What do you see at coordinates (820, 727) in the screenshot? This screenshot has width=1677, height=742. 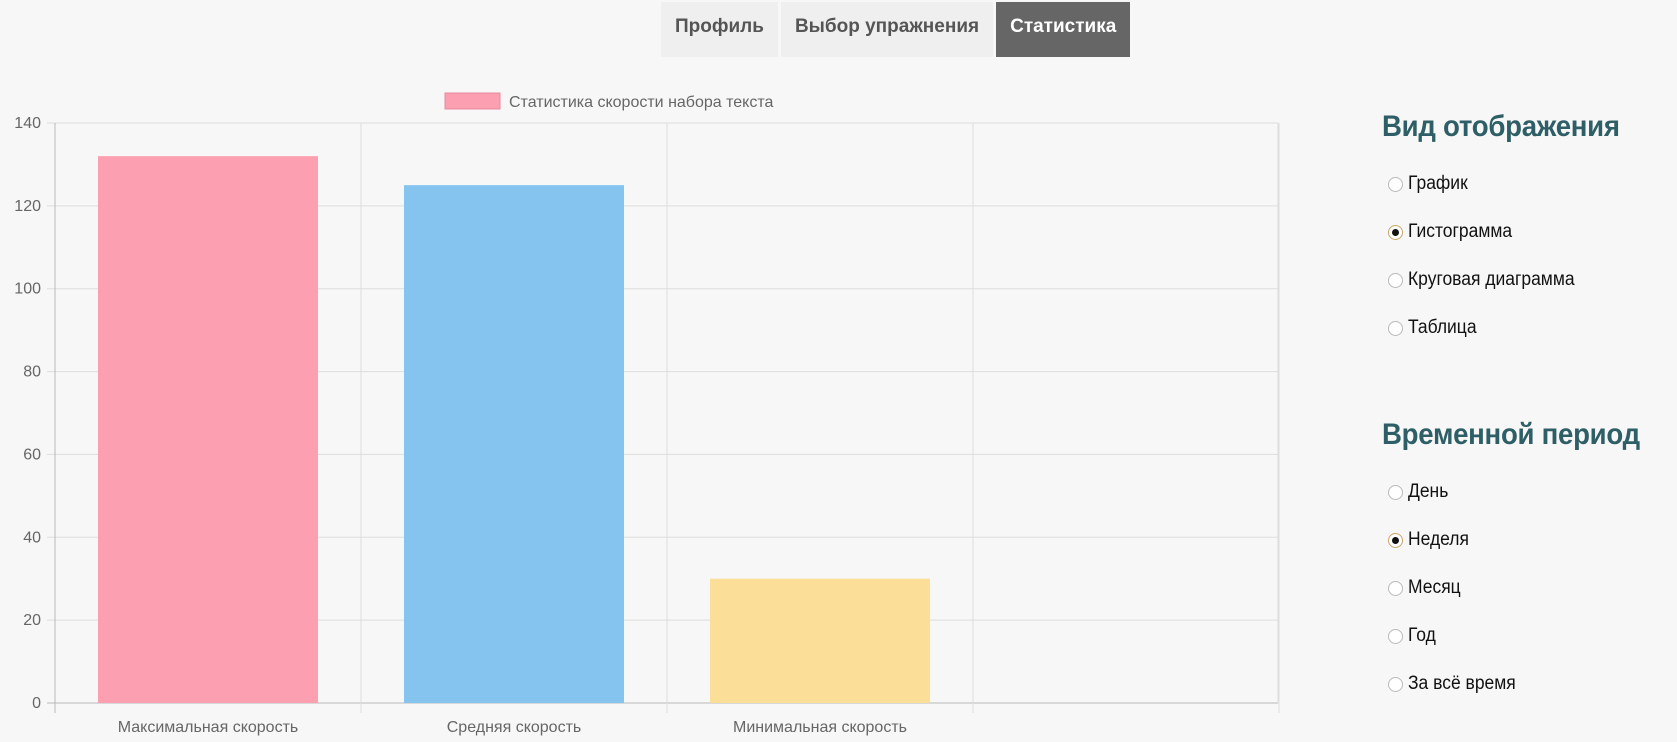 I see `x-tick-label: Минимальная скорость` at bounding box center [820, 727].